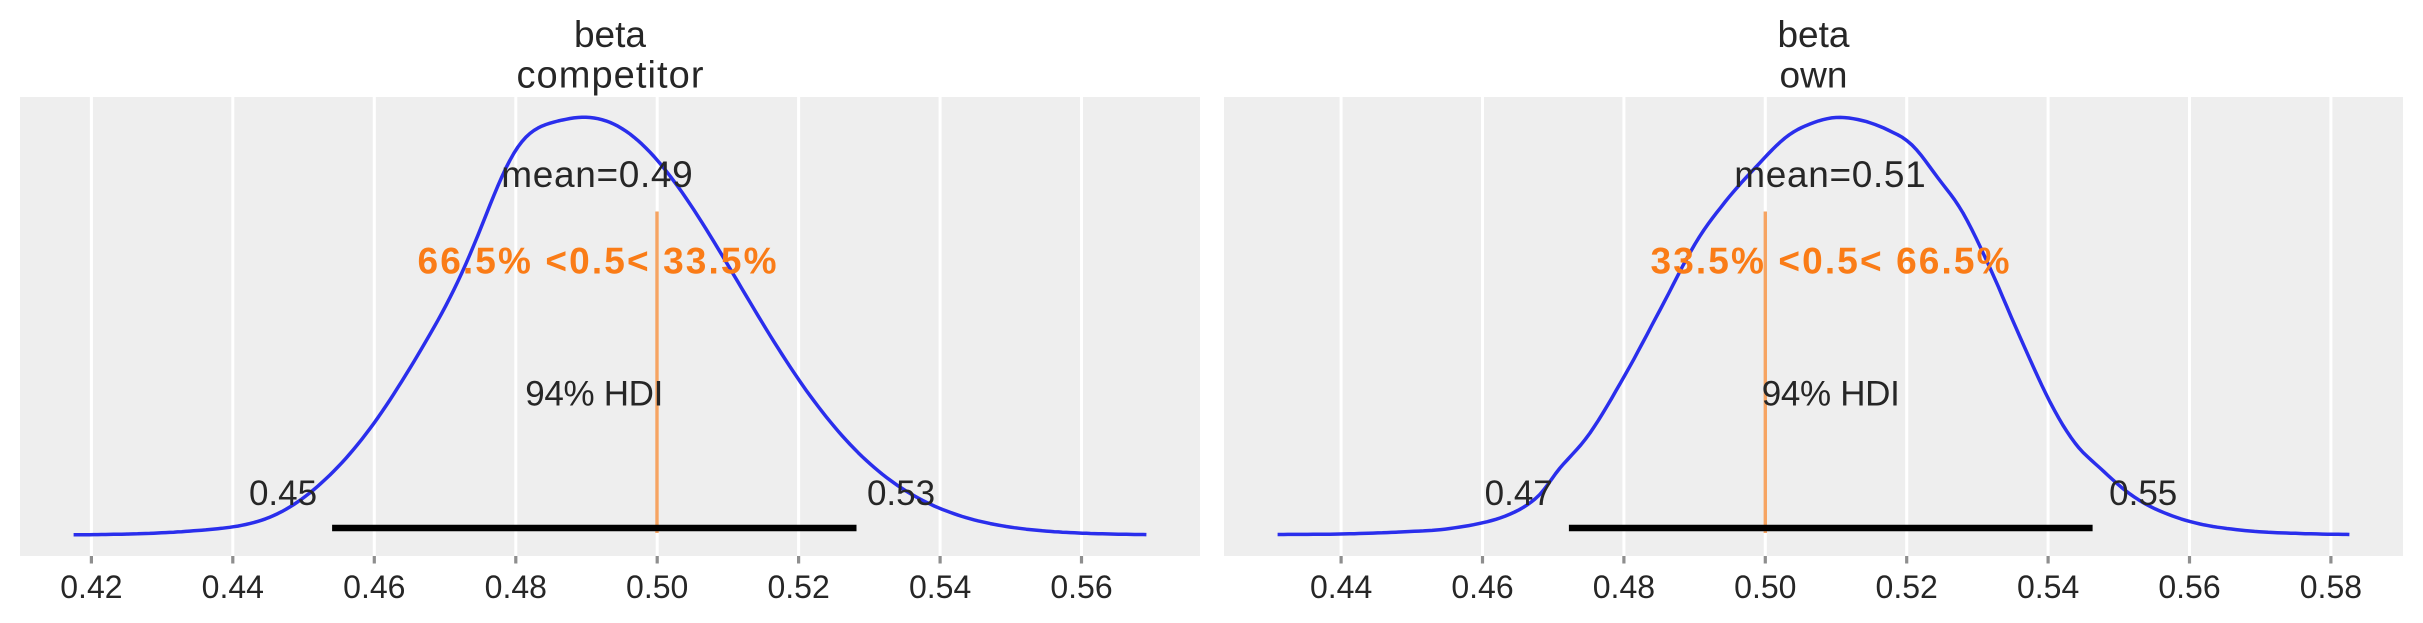 The height and width of the screenshot is (623, 2423). Describe the element at coordinates (2331, 587) in the screenshot. I see `svg-text: 0.58` at that location.